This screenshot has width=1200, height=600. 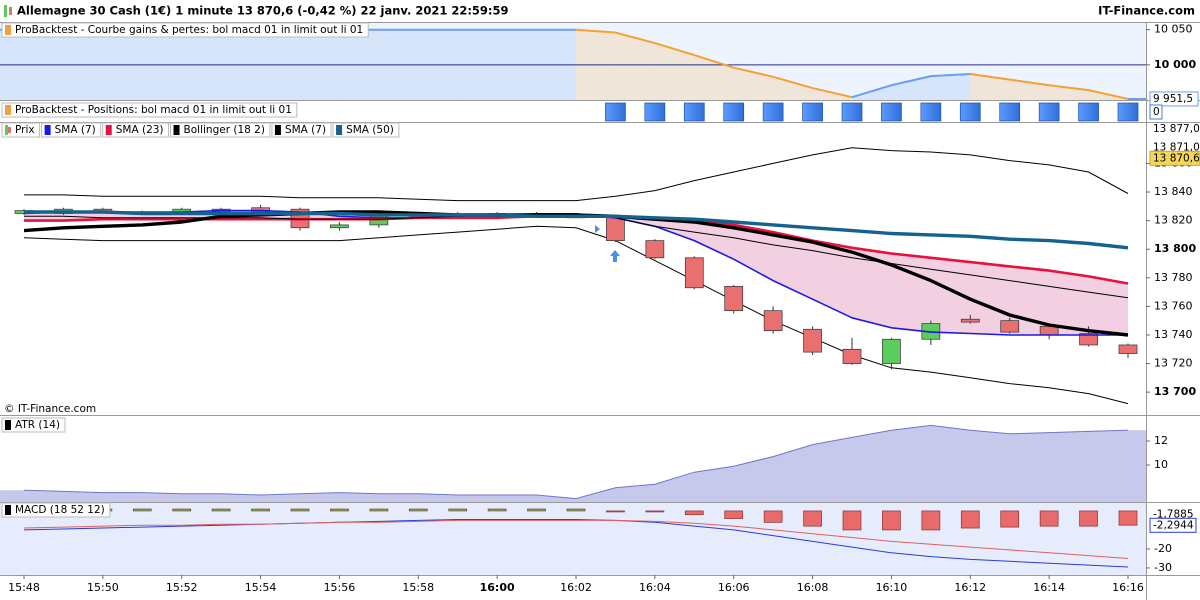 What do you see at coordinates (1173, 191) in the screenshot?
I see `y-tick-label: 13 840` at bounding box center [1173, 191].